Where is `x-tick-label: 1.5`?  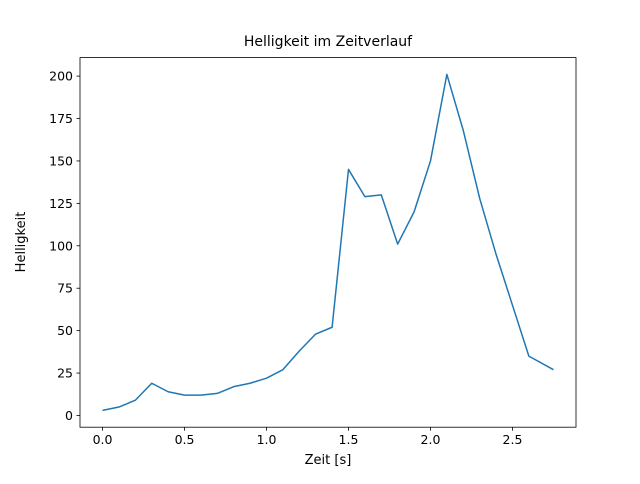 x-tick-label: 1.5 is located at coordinates (349, 439).